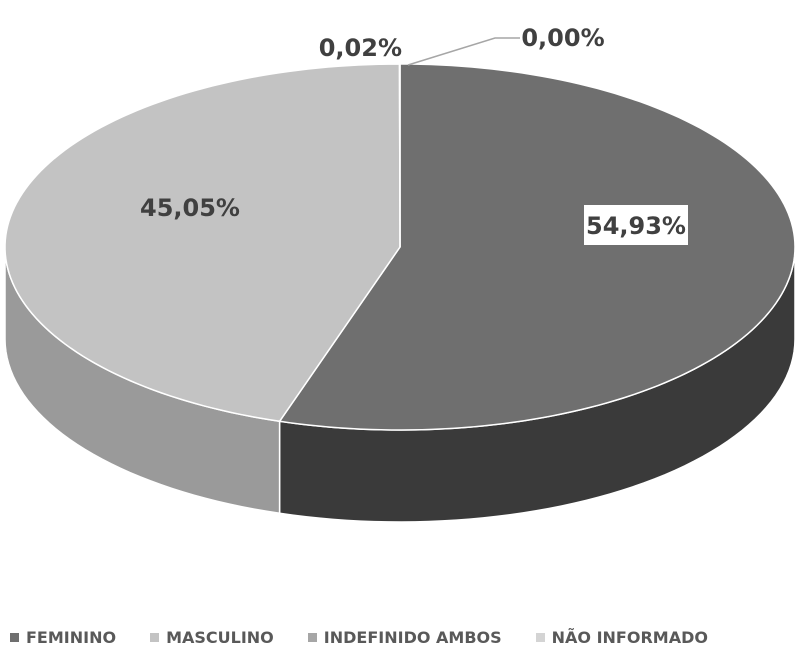 This screenshot has height=648, width=810. I want to click on data-label-masculino: 45,05%, so click(190, 208).